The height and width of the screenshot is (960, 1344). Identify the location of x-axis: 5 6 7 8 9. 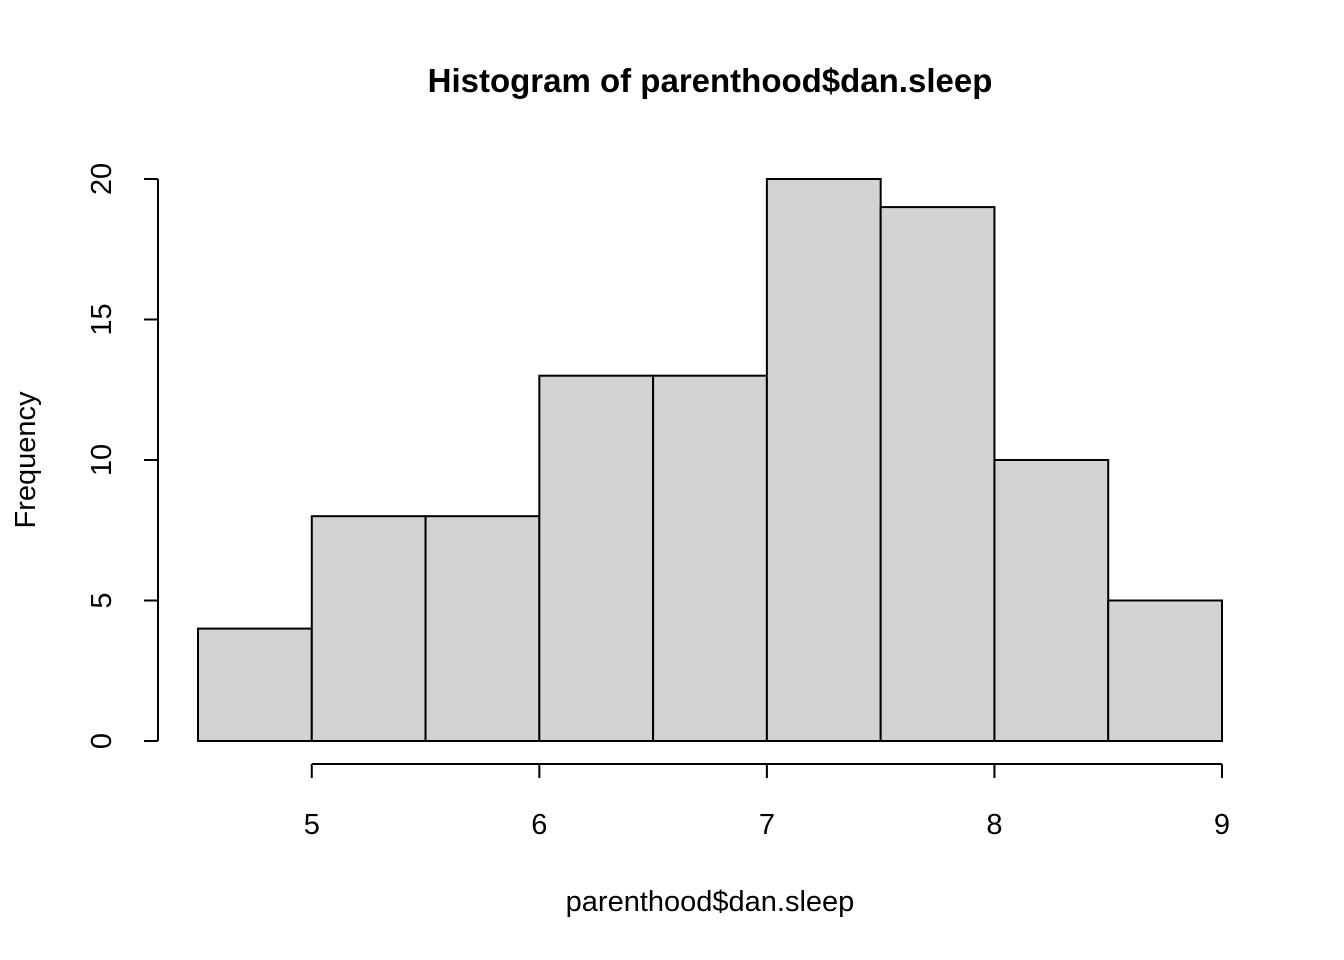
(767, 802).